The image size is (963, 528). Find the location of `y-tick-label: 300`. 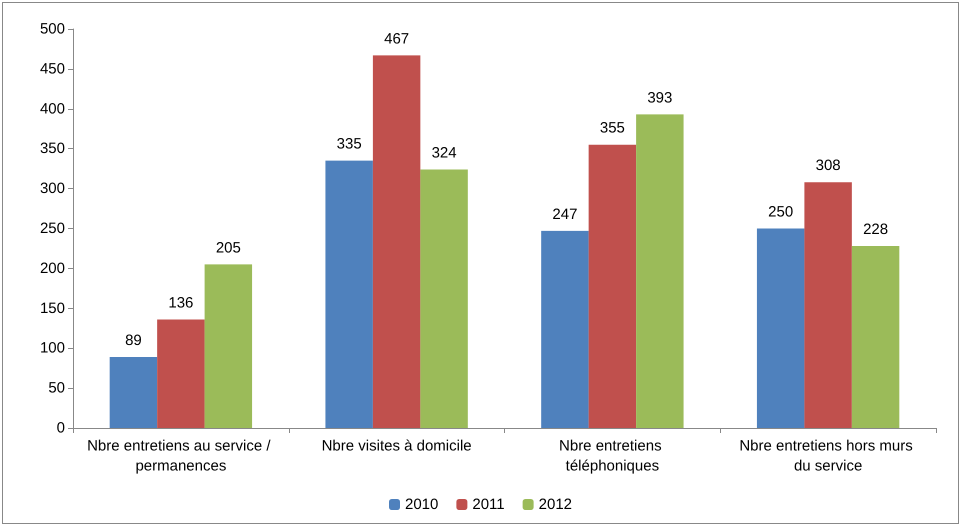

y-tick-label: 300 is located at coordinates (52, 189).